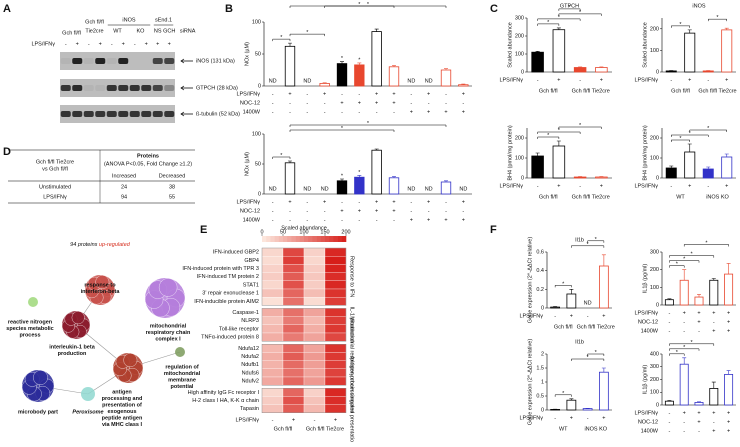 This screenshot has height=447, width=740. What do you see at coordinates (290, 44) in the screenshot?
I see `error-bar` at bounding box center [290, 44].